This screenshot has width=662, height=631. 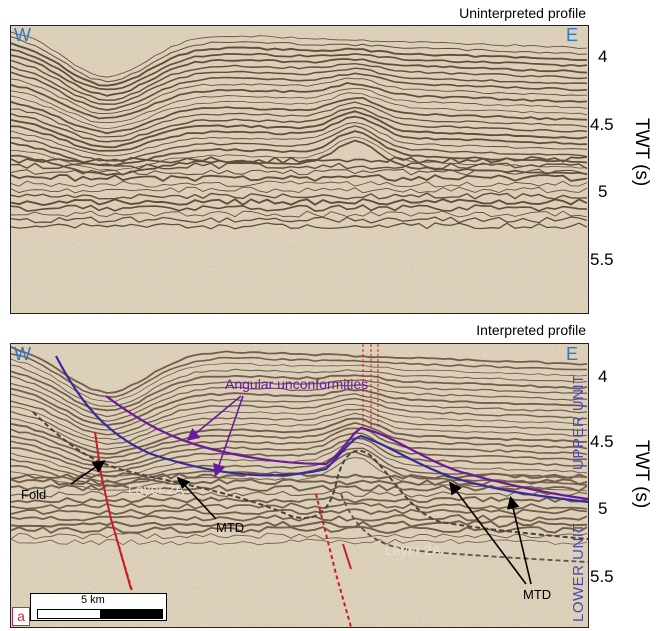 What do you see at coordinates (603, 56) in the screenshot?
I see `tick-top-4: 4` at bounding box center [603, 56].